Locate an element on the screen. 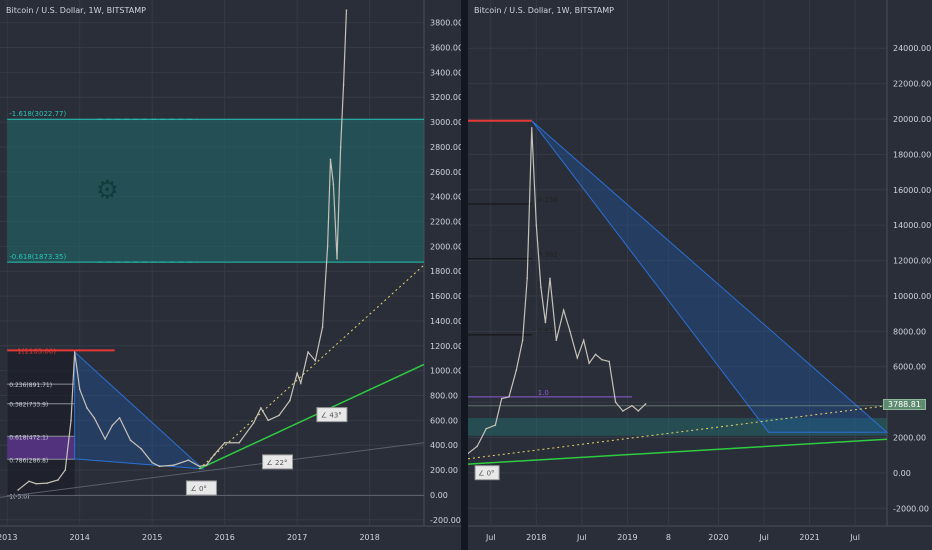  fib-level-label: 0.382 is located at coordinates (548, 255).